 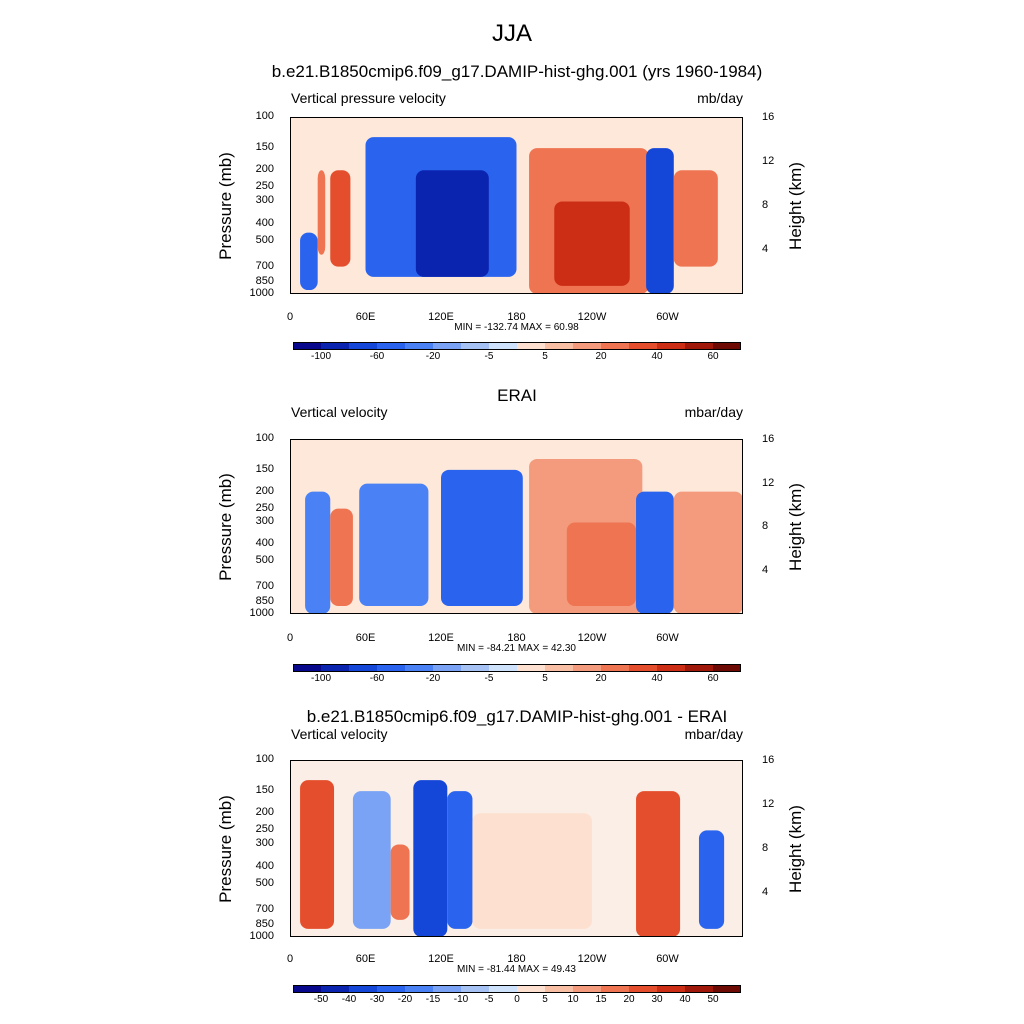 I want to click on field-label: Vertical velocity, so click(x=339, y=412).